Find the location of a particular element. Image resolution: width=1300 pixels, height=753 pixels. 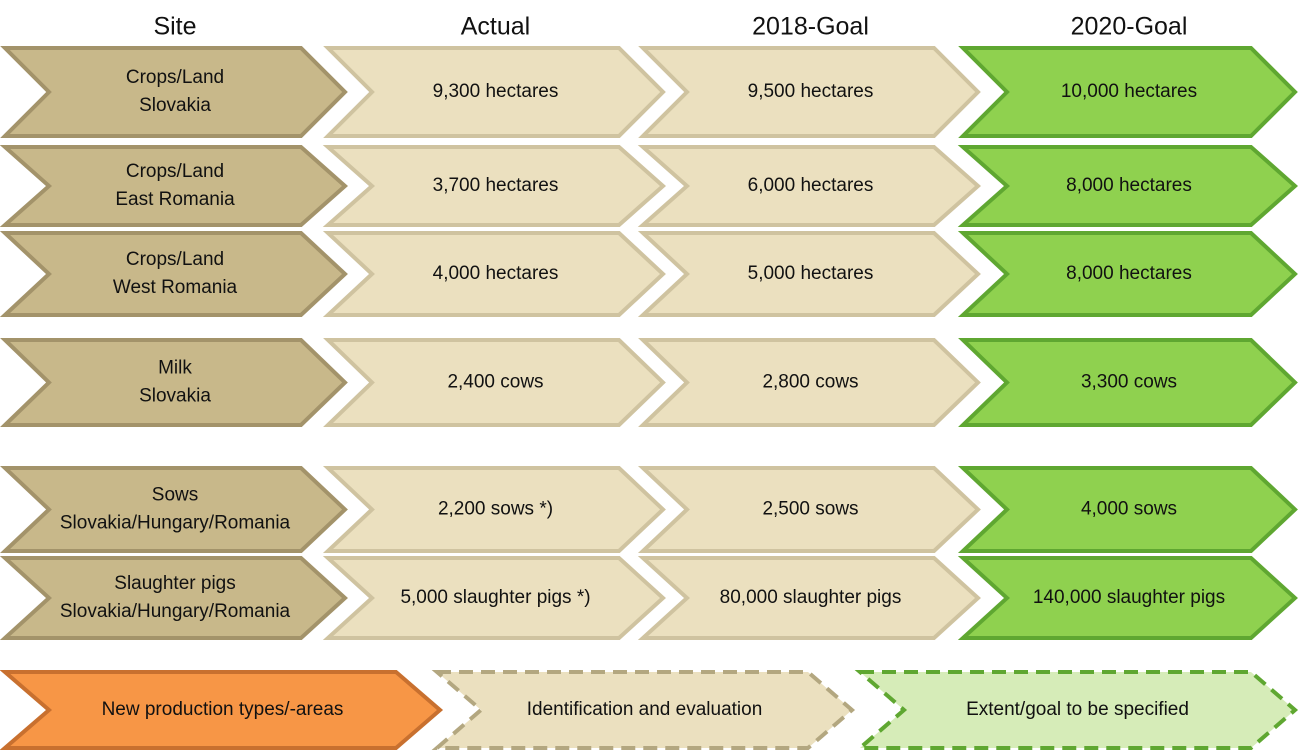

cell-value: 5,000 hectares is located at coordinates (811, 273).